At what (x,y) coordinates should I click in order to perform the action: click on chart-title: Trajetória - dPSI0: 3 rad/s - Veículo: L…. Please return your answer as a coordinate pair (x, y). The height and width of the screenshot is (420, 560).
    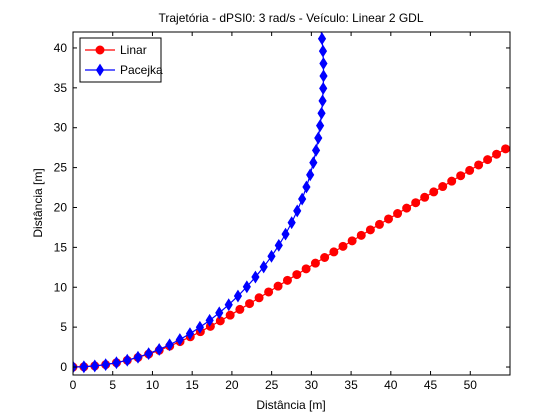
    Looking at the image, I should click on (290, 18).